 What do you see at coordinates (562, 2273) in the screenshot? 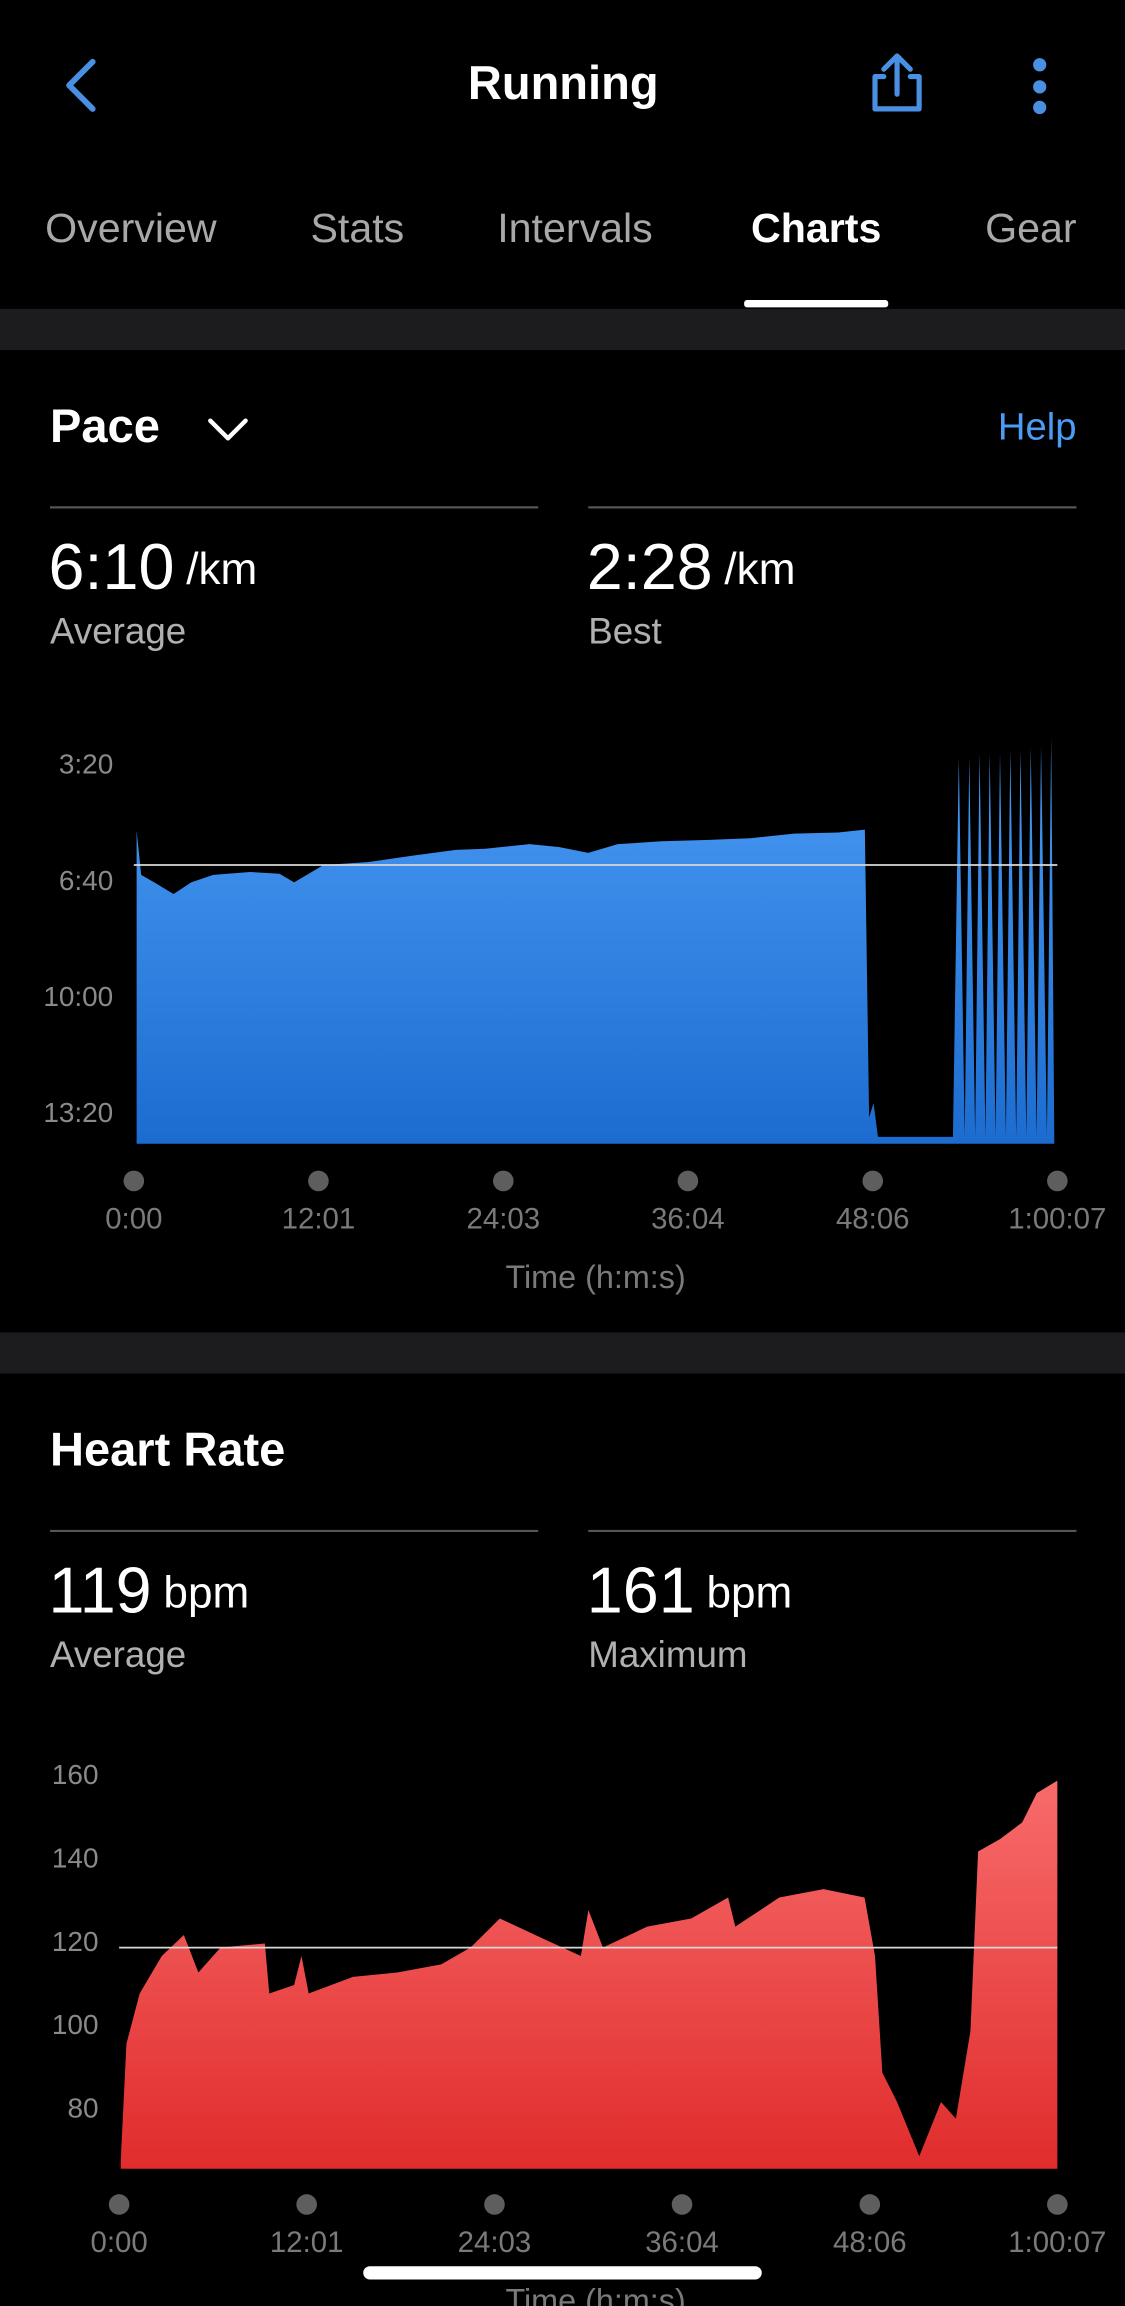
I see `home-indicator` at bounding box center [562, 2273].